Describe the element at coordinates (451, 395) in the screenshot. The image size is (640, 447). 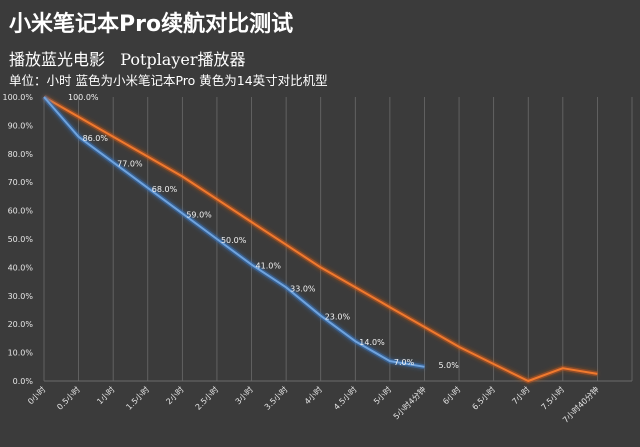
I see `x-tick-label: 6小时` at that location.